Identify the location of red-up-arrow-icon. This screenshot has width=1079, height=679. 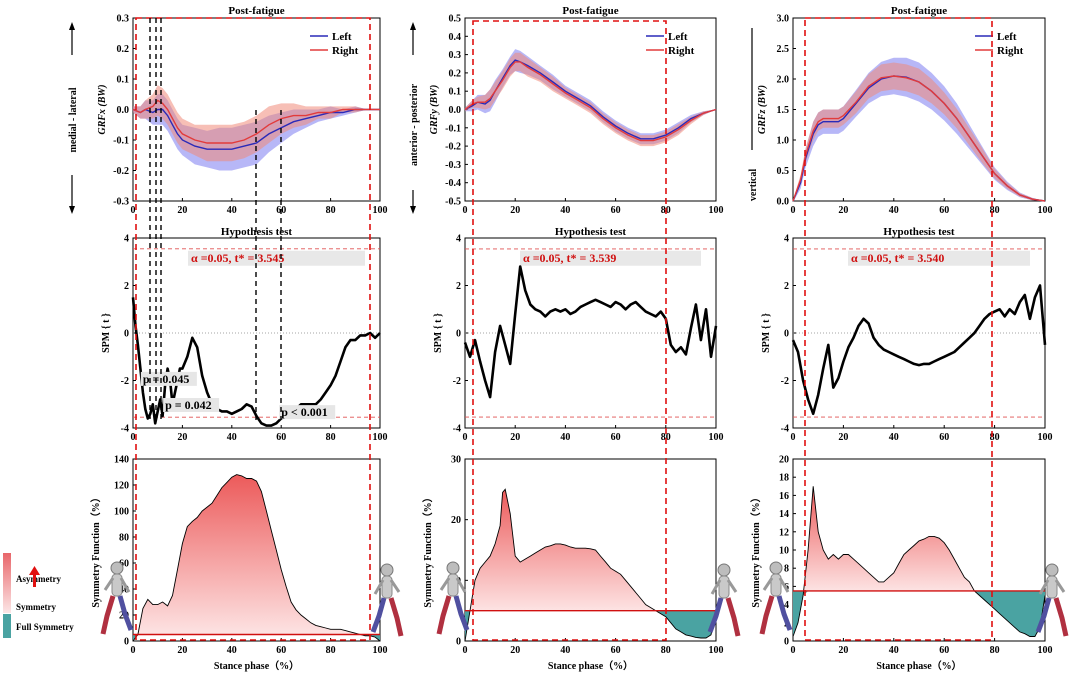
(34, 576).